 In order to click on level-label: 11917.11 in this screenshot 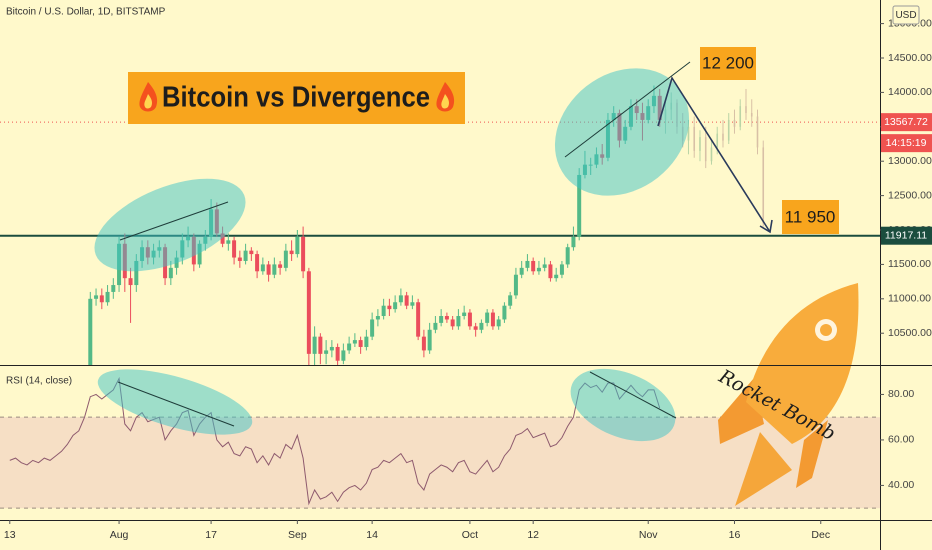, I will do `click(906, 235)`.